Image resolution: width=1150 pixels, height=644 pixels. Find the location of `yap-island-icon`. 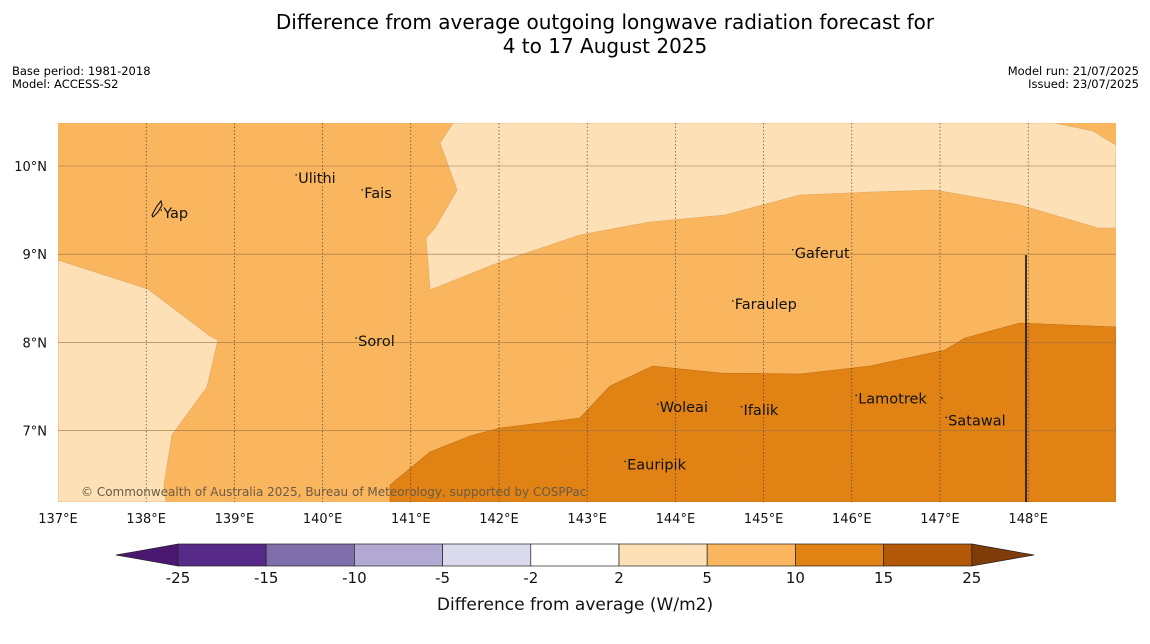

yap-island-icon is located at coordinates (157, 208).